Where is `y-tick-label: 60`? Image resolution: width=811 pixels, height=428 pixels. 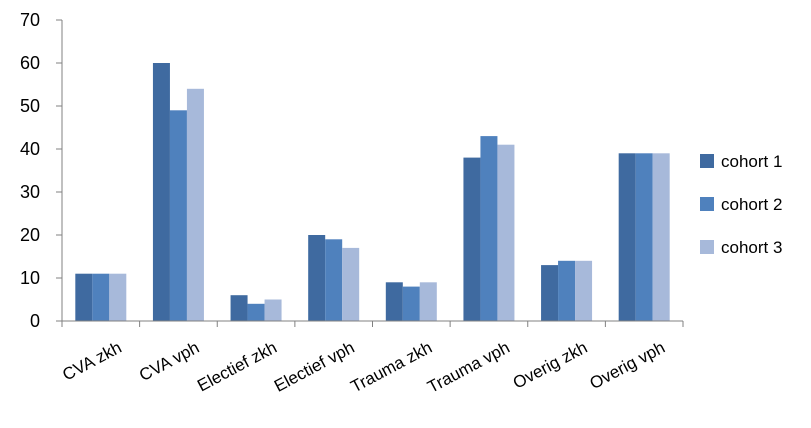
y-tick-label: 60 is located at coordinates (30, 63).